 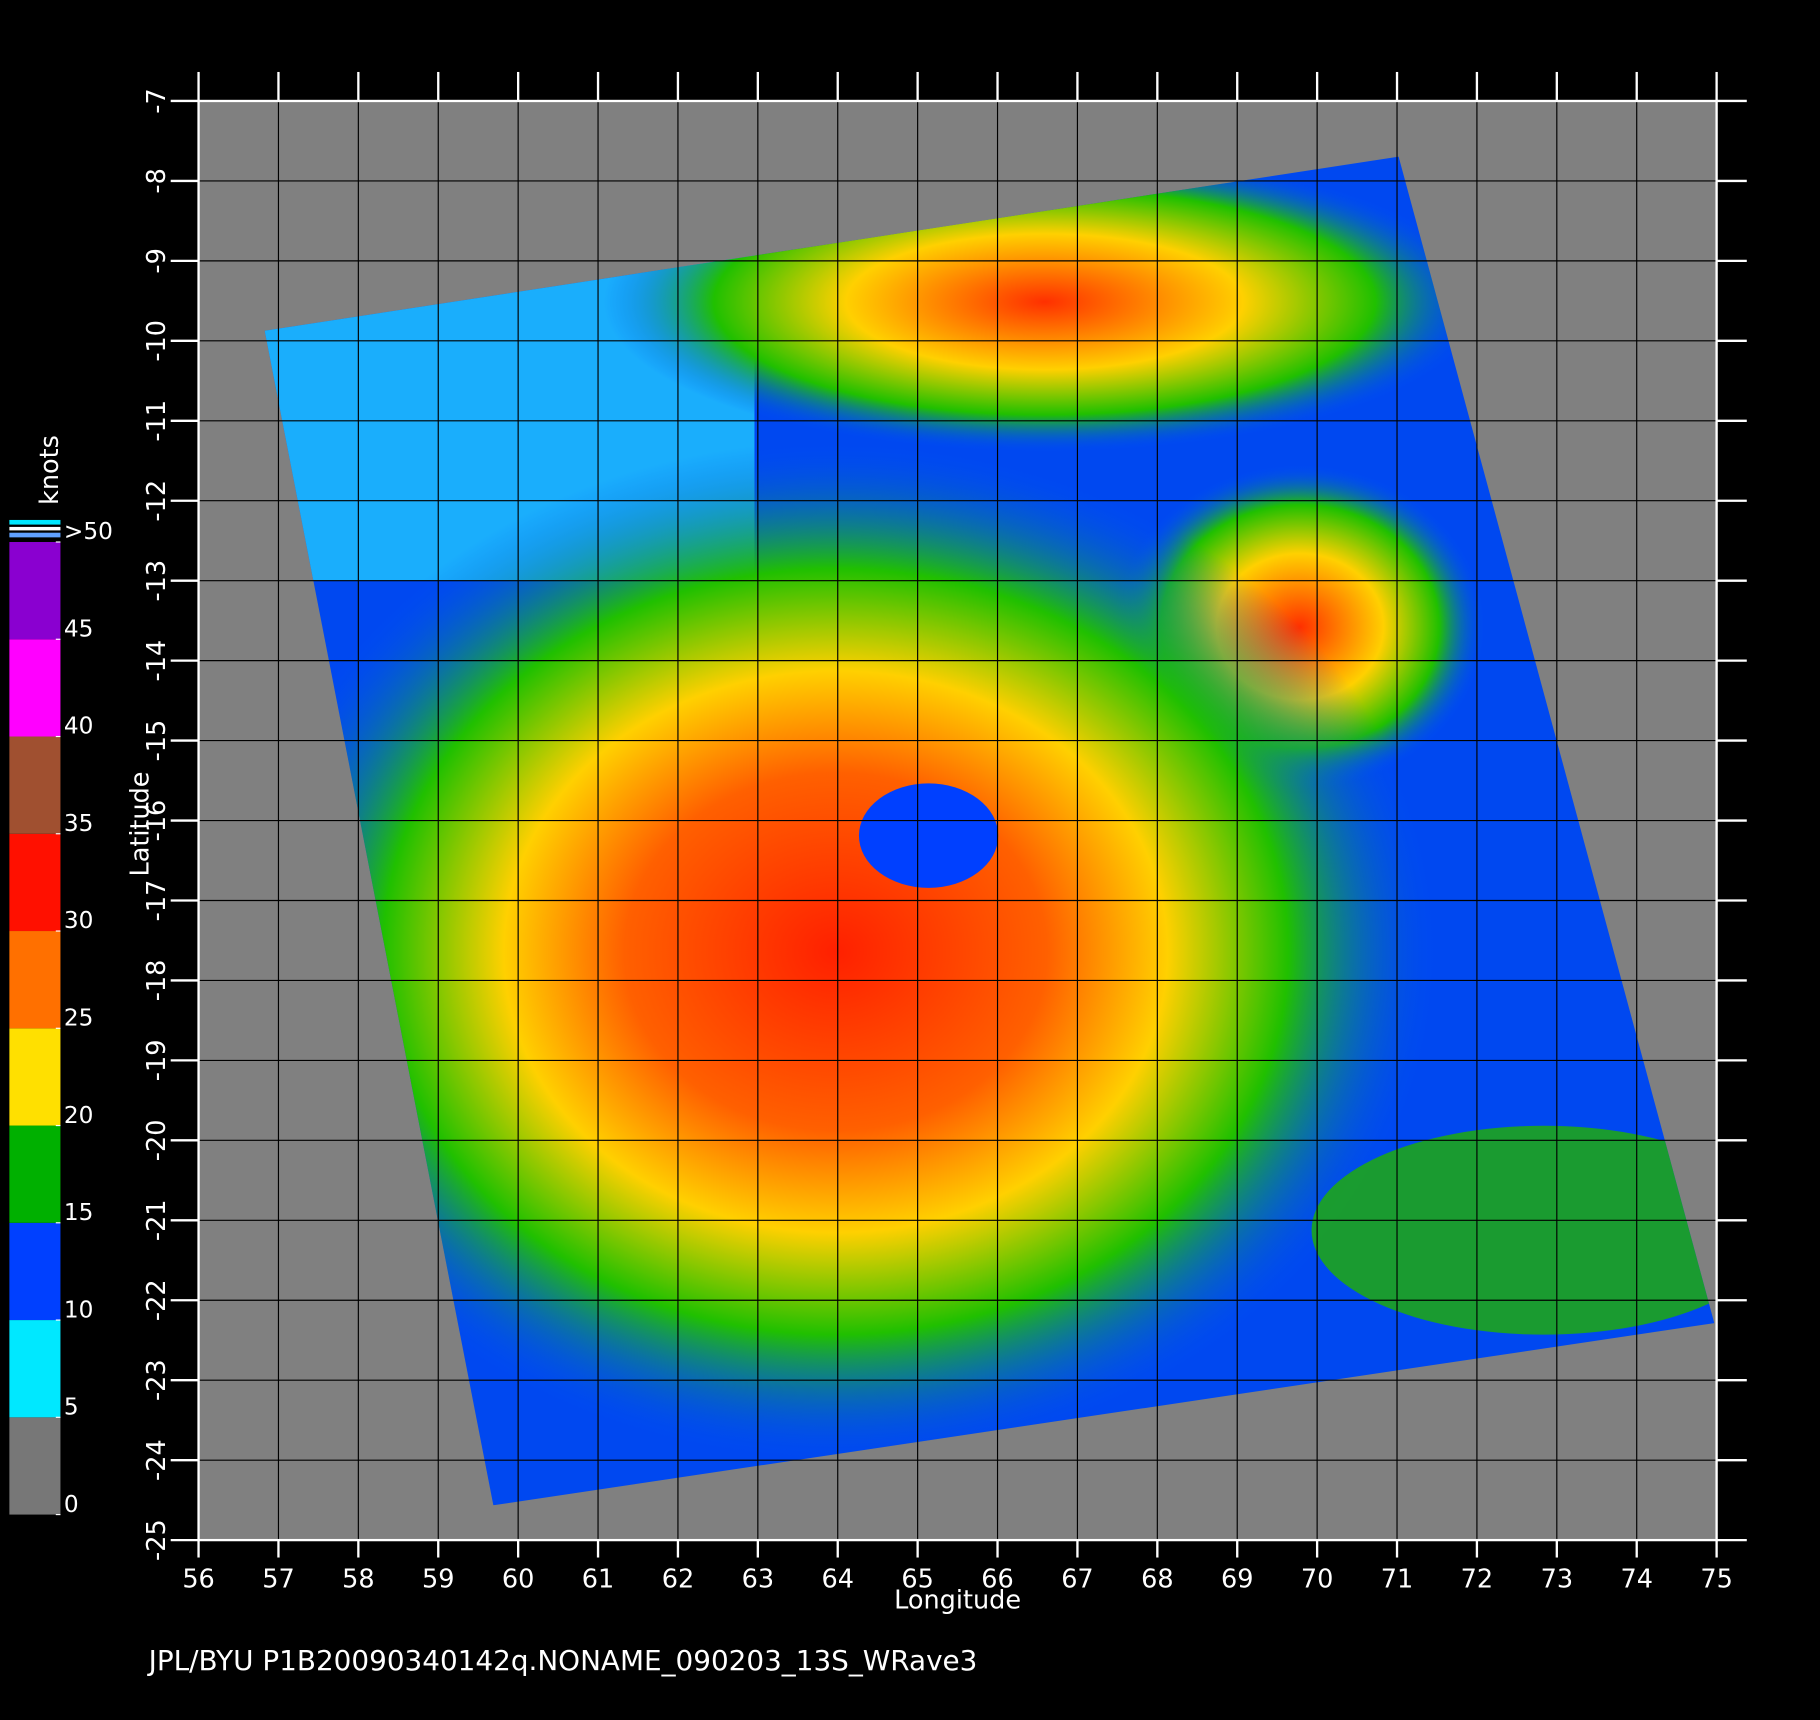 What do you see at coordinates (157, 501) in the screenshot?
I see `y-tick-label: -12` at bounding box center [157, 501].